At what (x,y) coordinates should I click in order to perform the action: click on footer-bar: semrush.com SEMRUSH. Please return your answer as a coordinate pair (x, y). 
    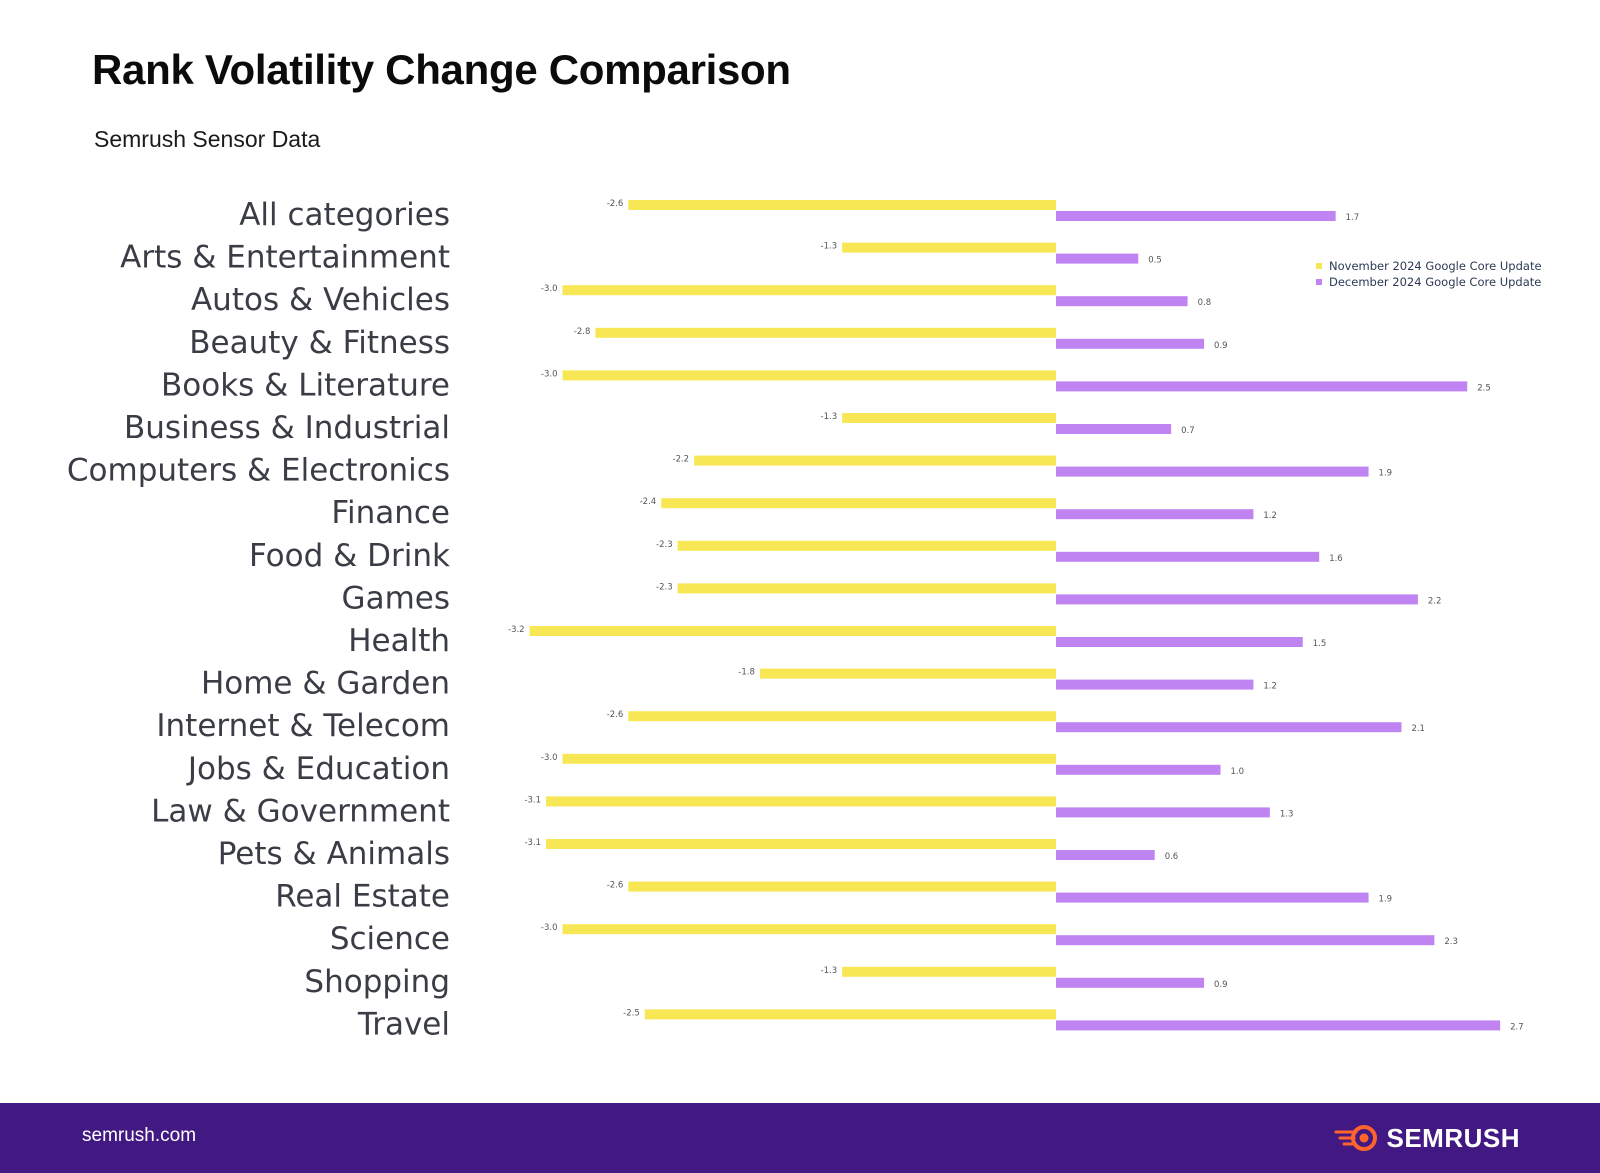
    Looking at the image, I should click on (800, 1138).